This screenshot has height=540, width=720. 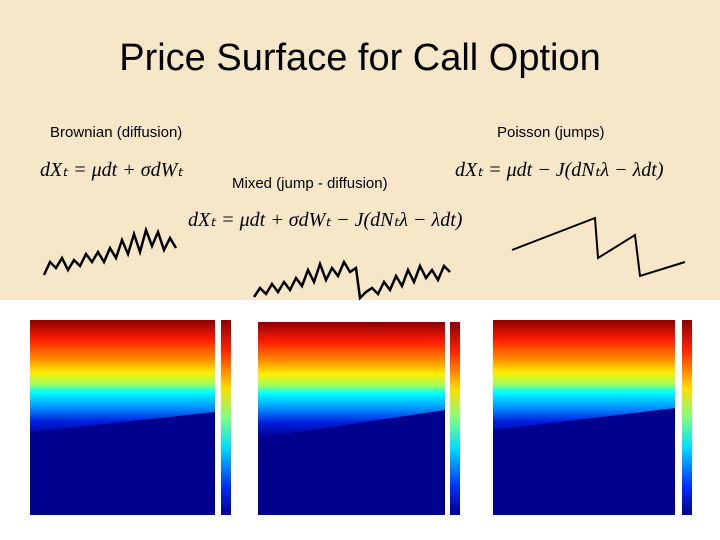 What do you see at coordinates (351, 280) in the screenshot?
I see `mixed-path` at bounding box center [351, 280].